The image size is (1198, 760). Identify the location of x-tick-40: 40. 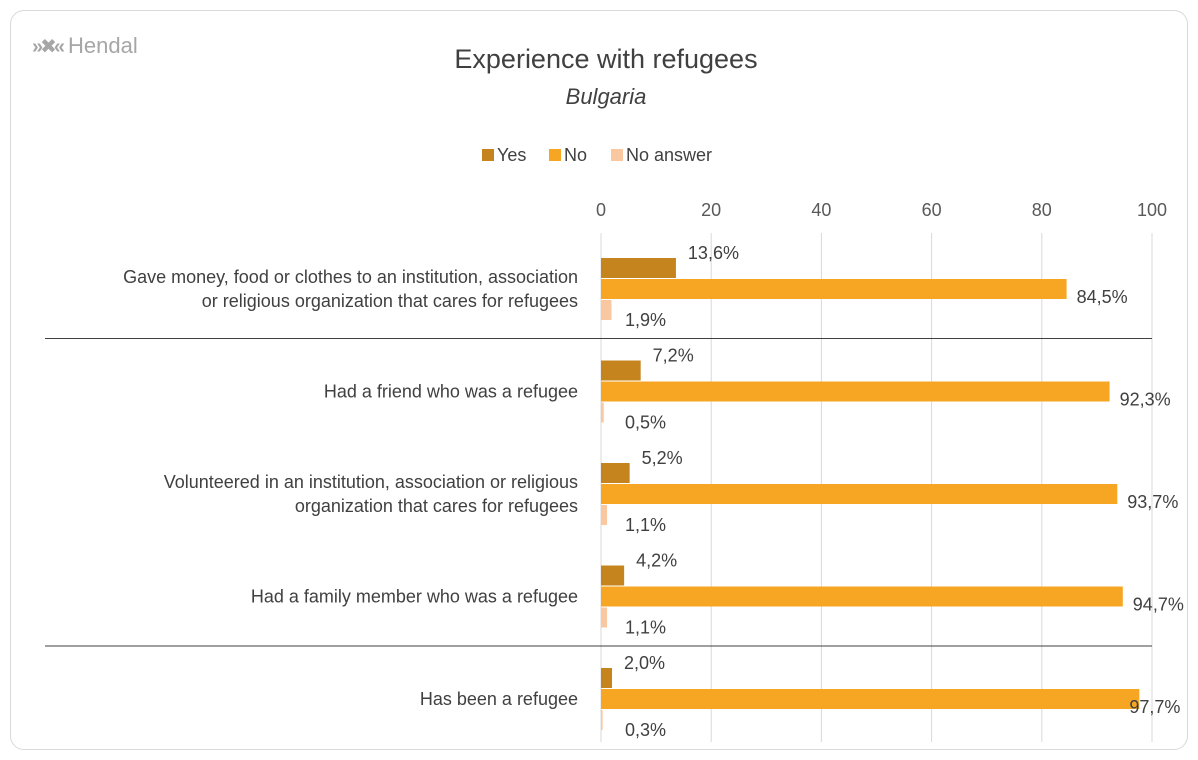
(821, 210).